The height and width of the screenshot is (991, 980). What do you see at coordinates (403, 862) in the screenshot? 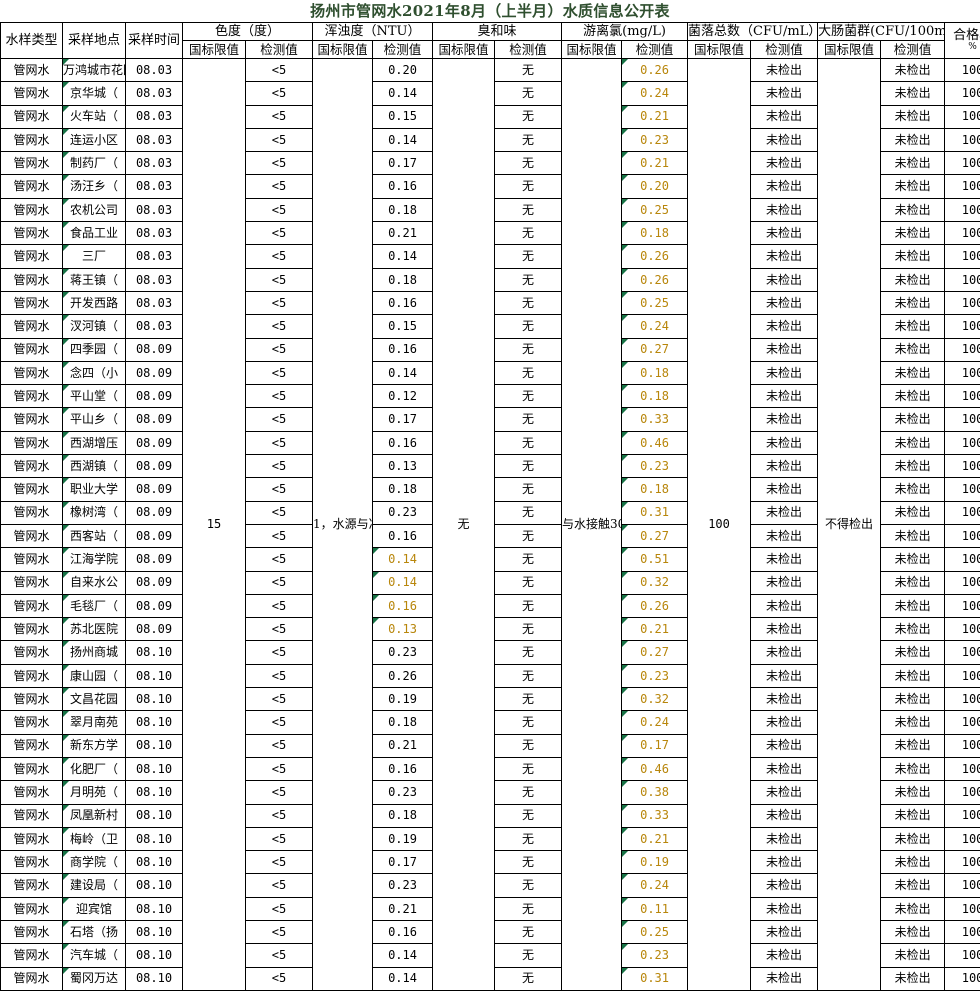
I see `cell-turbidity-value: 0.17` at bounding box center [403, 862].